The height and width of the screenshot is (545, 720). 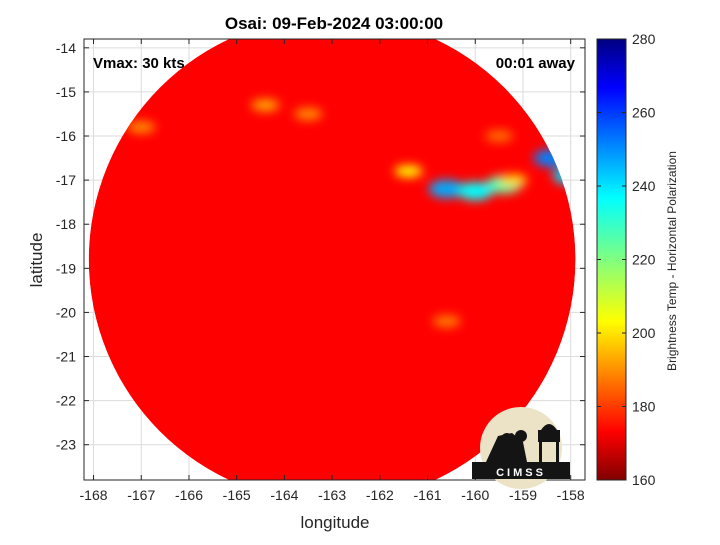 I want to click on time-away-annotation: 00:01 away, so click(x=536, y=63).